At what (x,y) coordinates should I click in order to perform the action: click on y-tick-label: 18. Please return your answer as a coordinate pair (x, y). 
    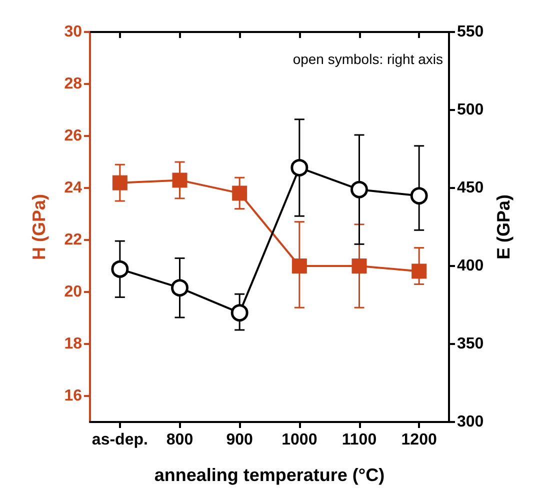
    Looking at the image, I should click on (73, 344).